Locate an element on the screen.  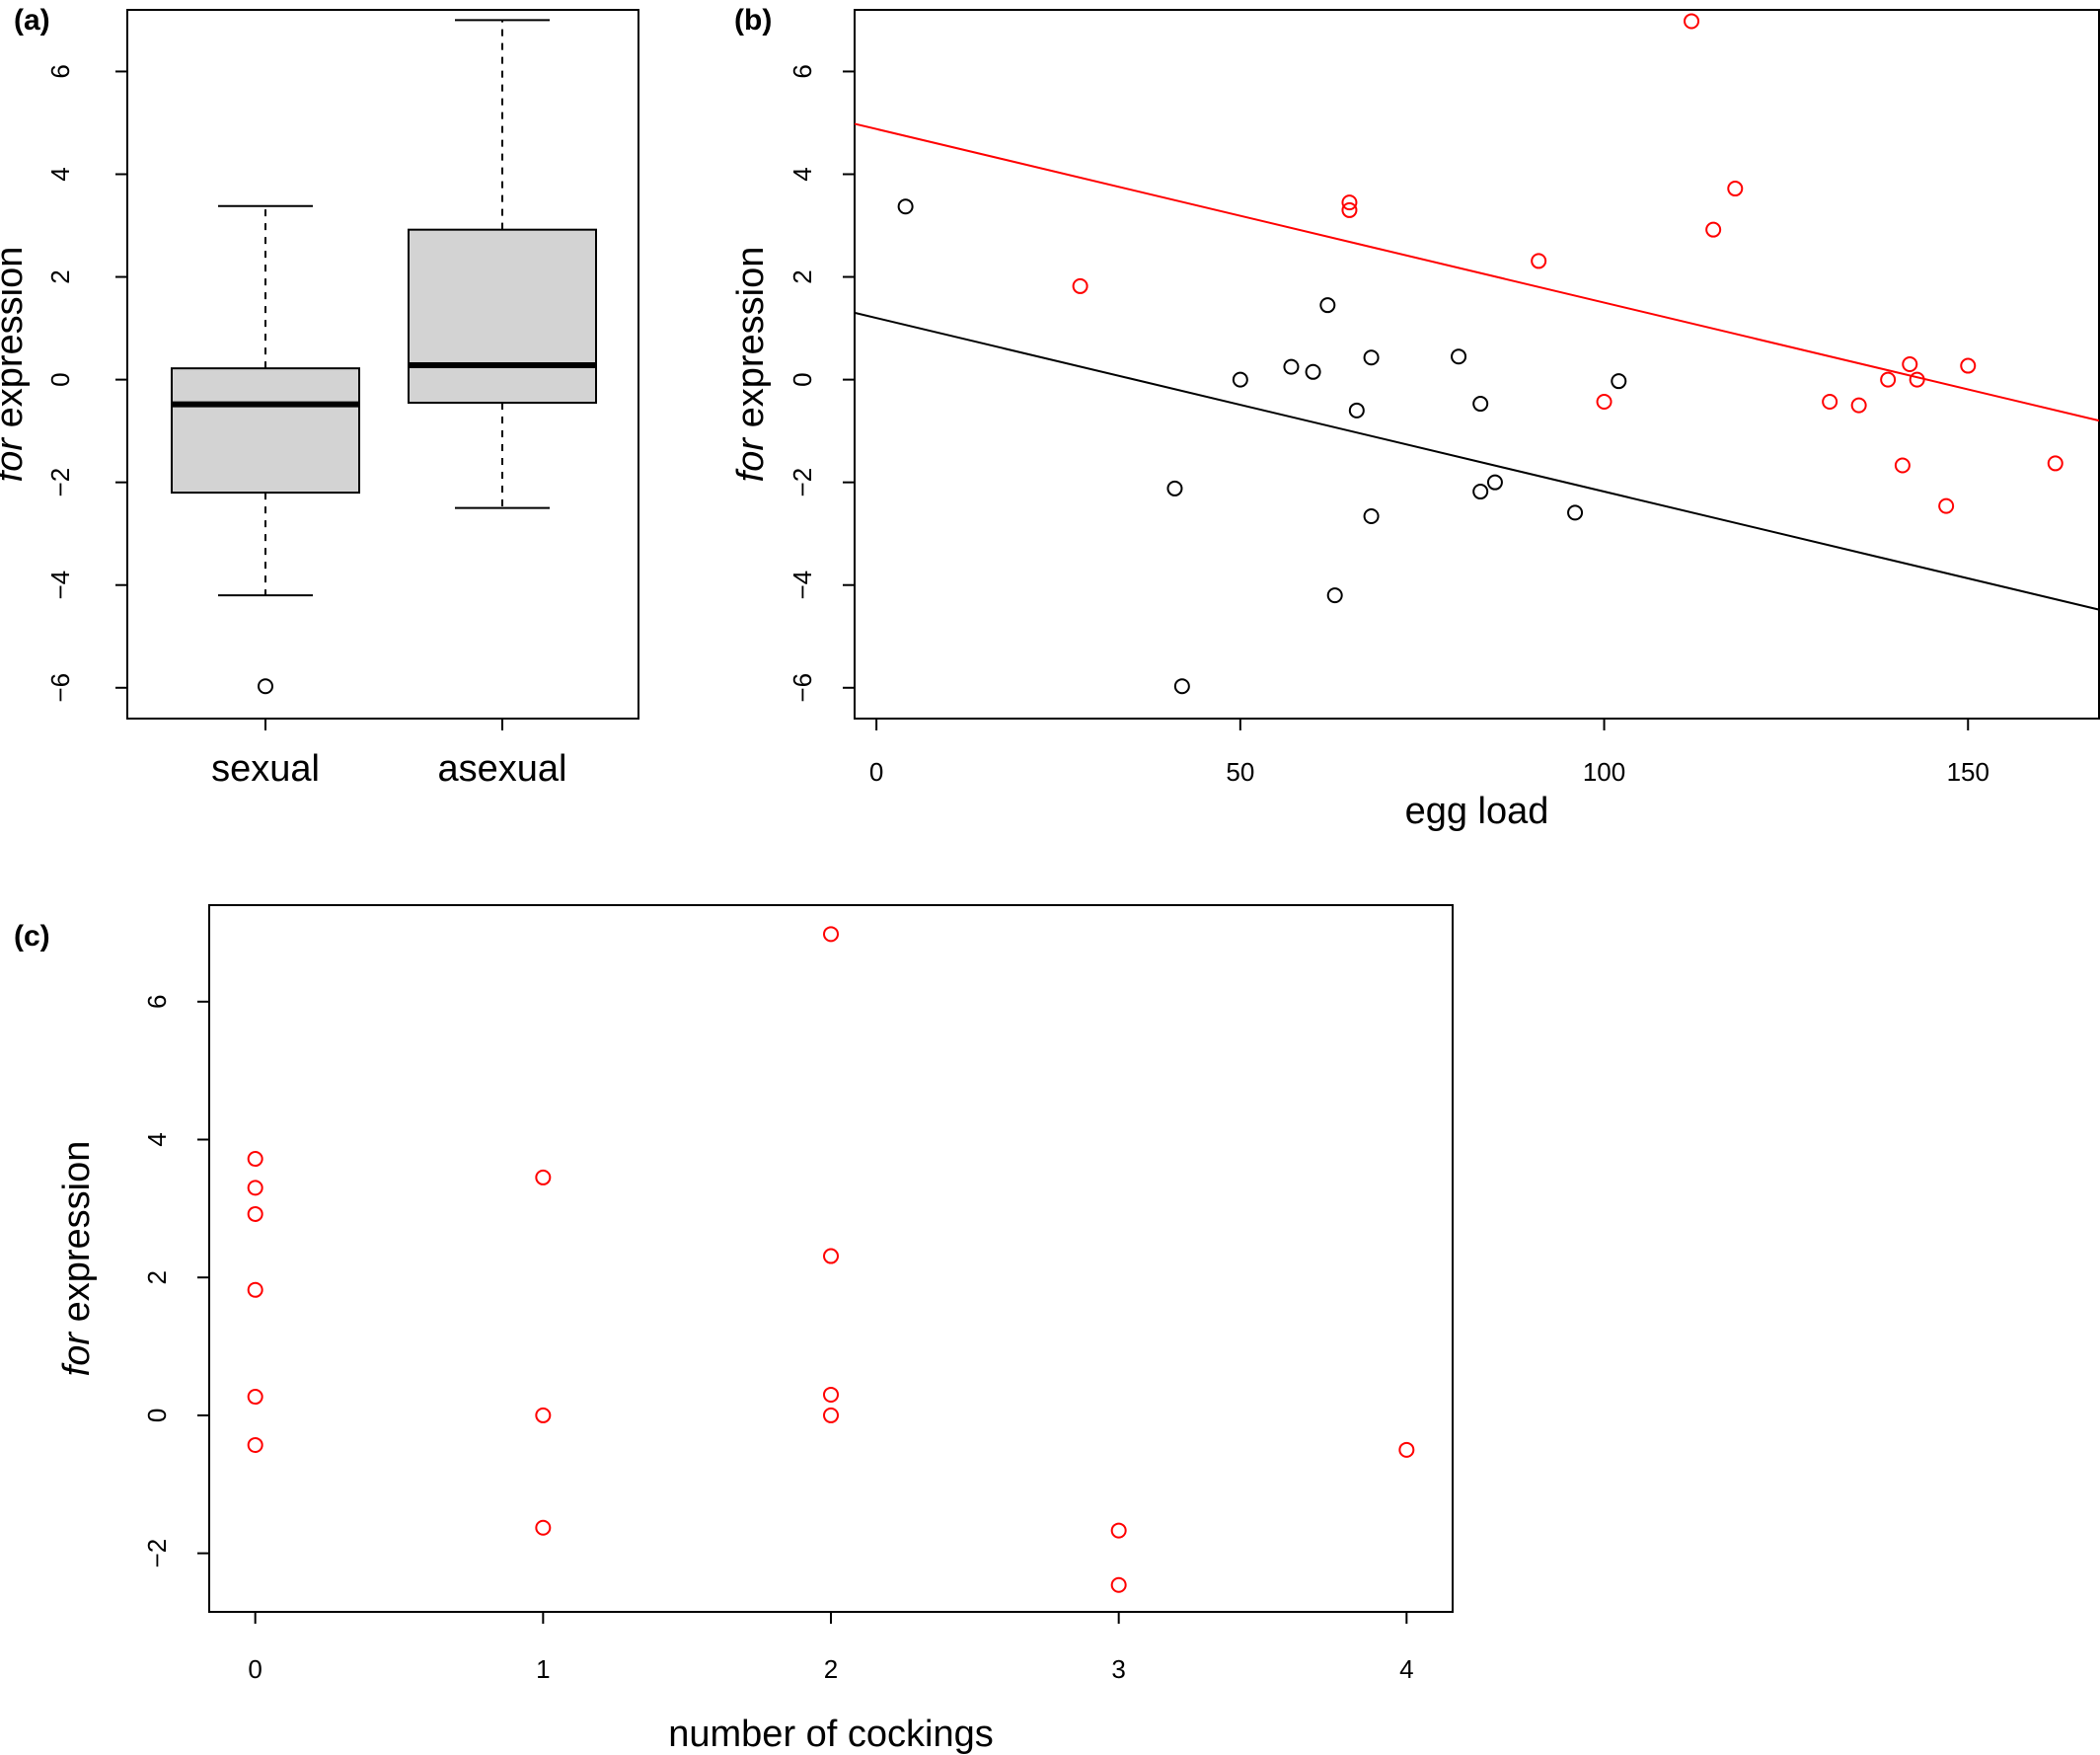
category-label: sexual is located at coordinates (265, 769).